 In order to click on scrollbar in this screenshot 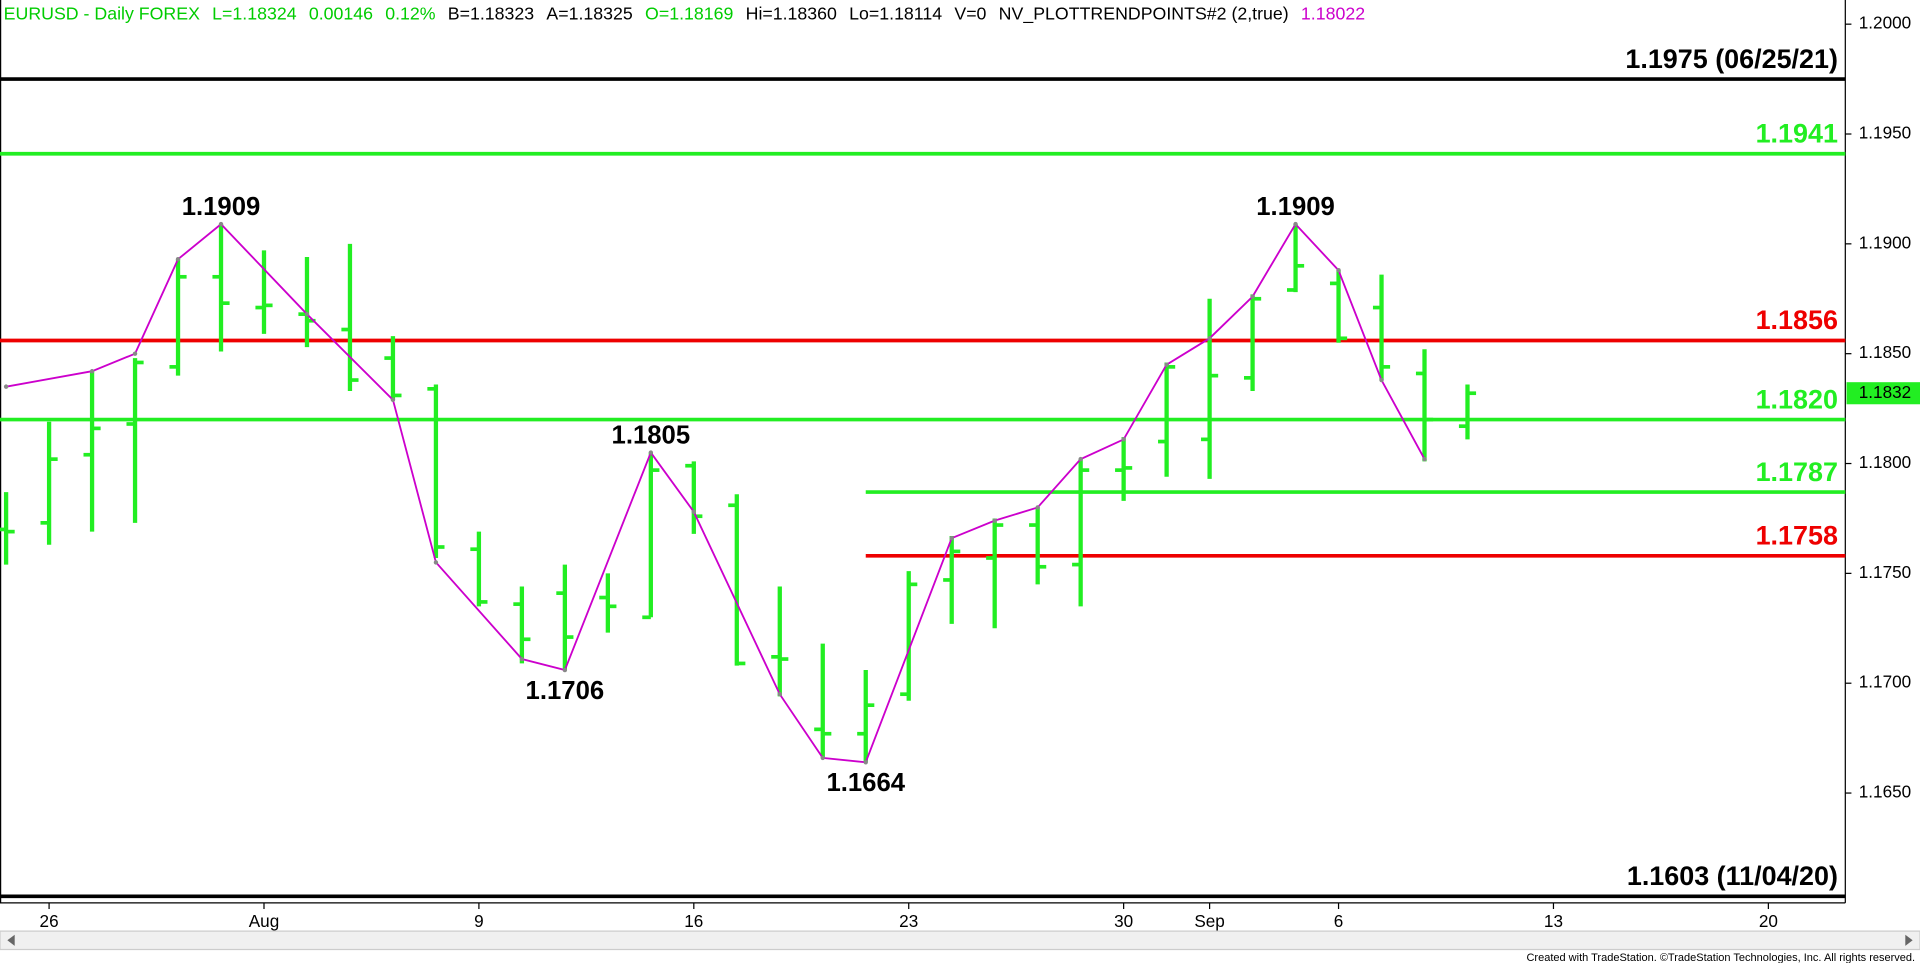, I will do `click(960, 940)`.